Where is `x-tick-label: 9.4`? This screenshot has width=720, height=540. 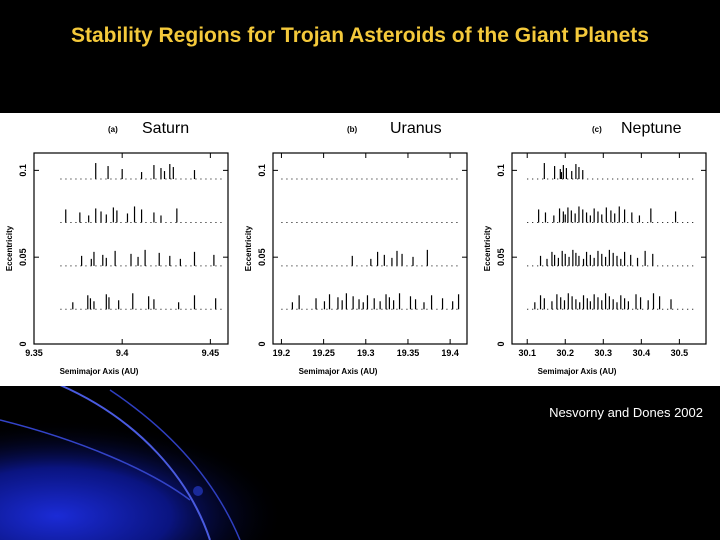 x-tick-label: 9.4 is located at coordinates (122, 353).